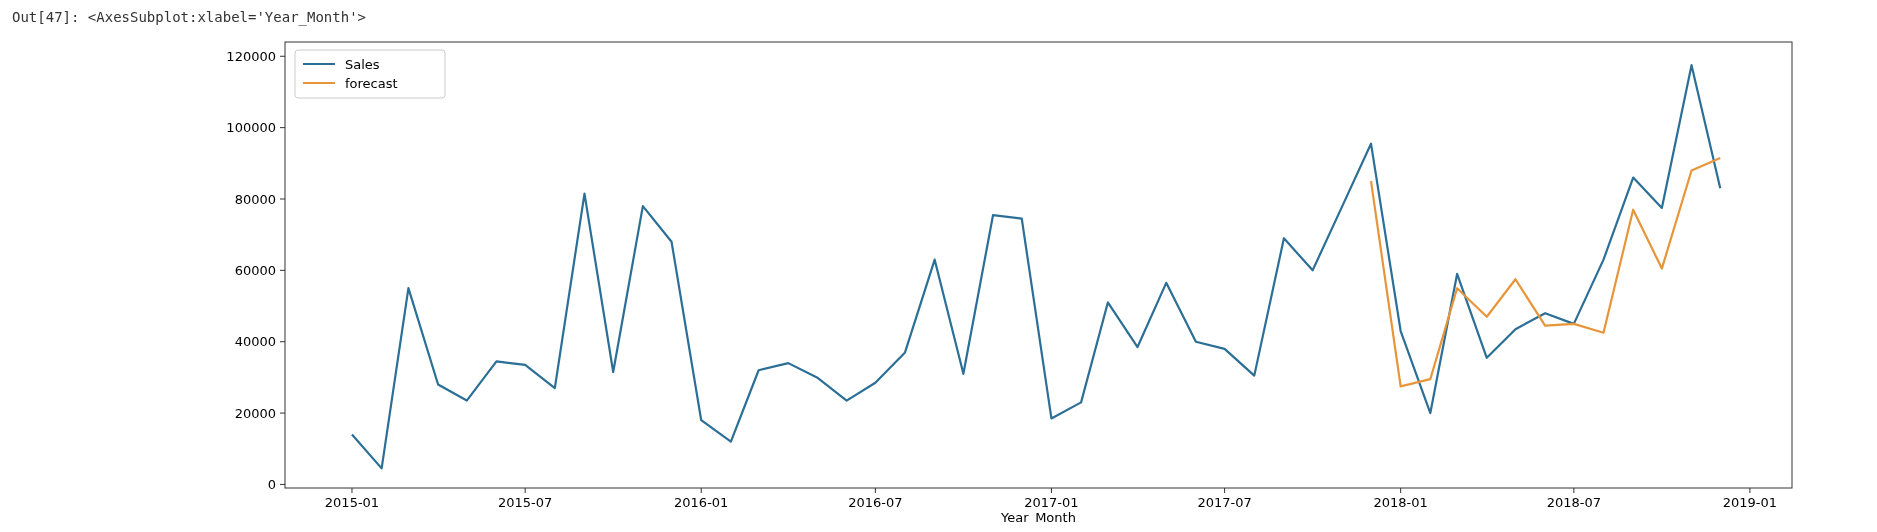 This screenshot has width=1877, height=532. What do you see at coordinates (271, 484) in the screenshot?
I see `y-tick-label: 0` at bounding box center [271, 484].